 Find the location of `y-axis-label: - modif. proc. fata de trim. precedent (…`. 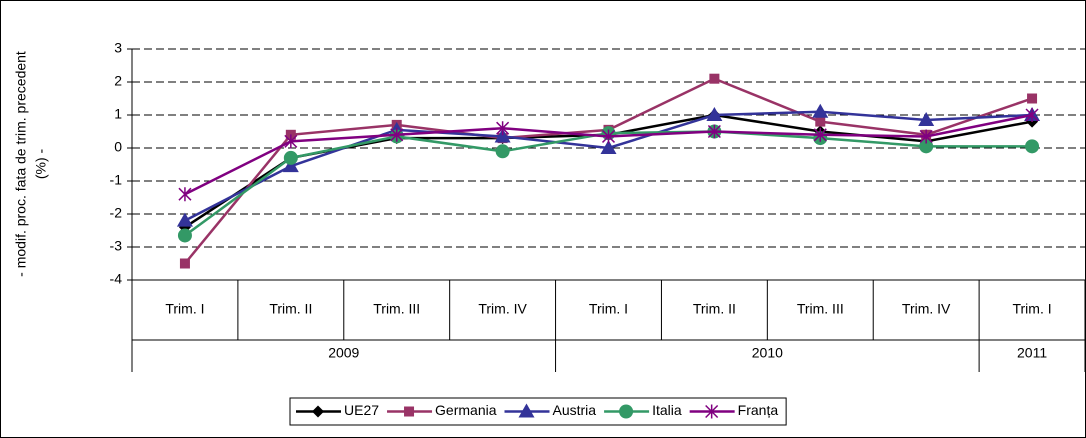

y-axis-label: - modif. proc. fata de trim. precedent (… is located at coordinates (31, 164).